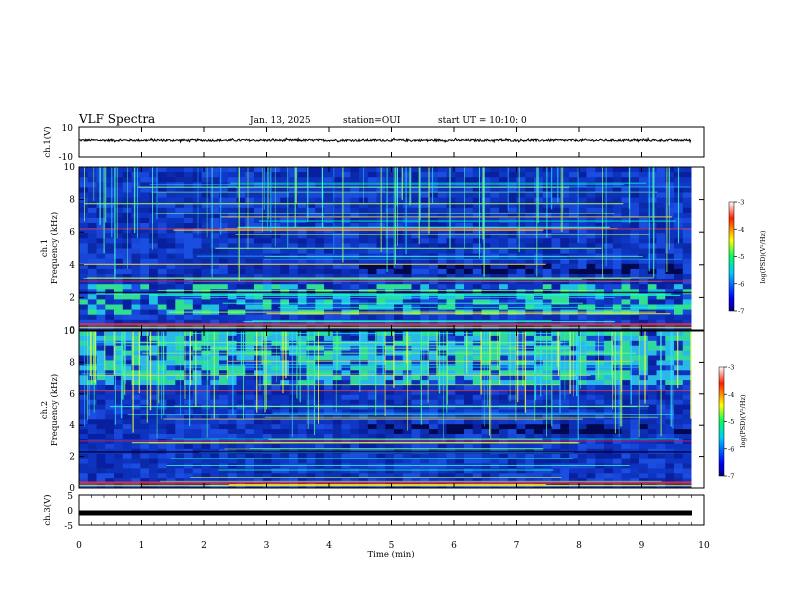 The image size is (792, 612). What do you see at coordinates (763, 256) in the screenshot?
I see `ch1-colorbar-label: log(PSD)(V²/Hz)` at bounding box center [763, 256].